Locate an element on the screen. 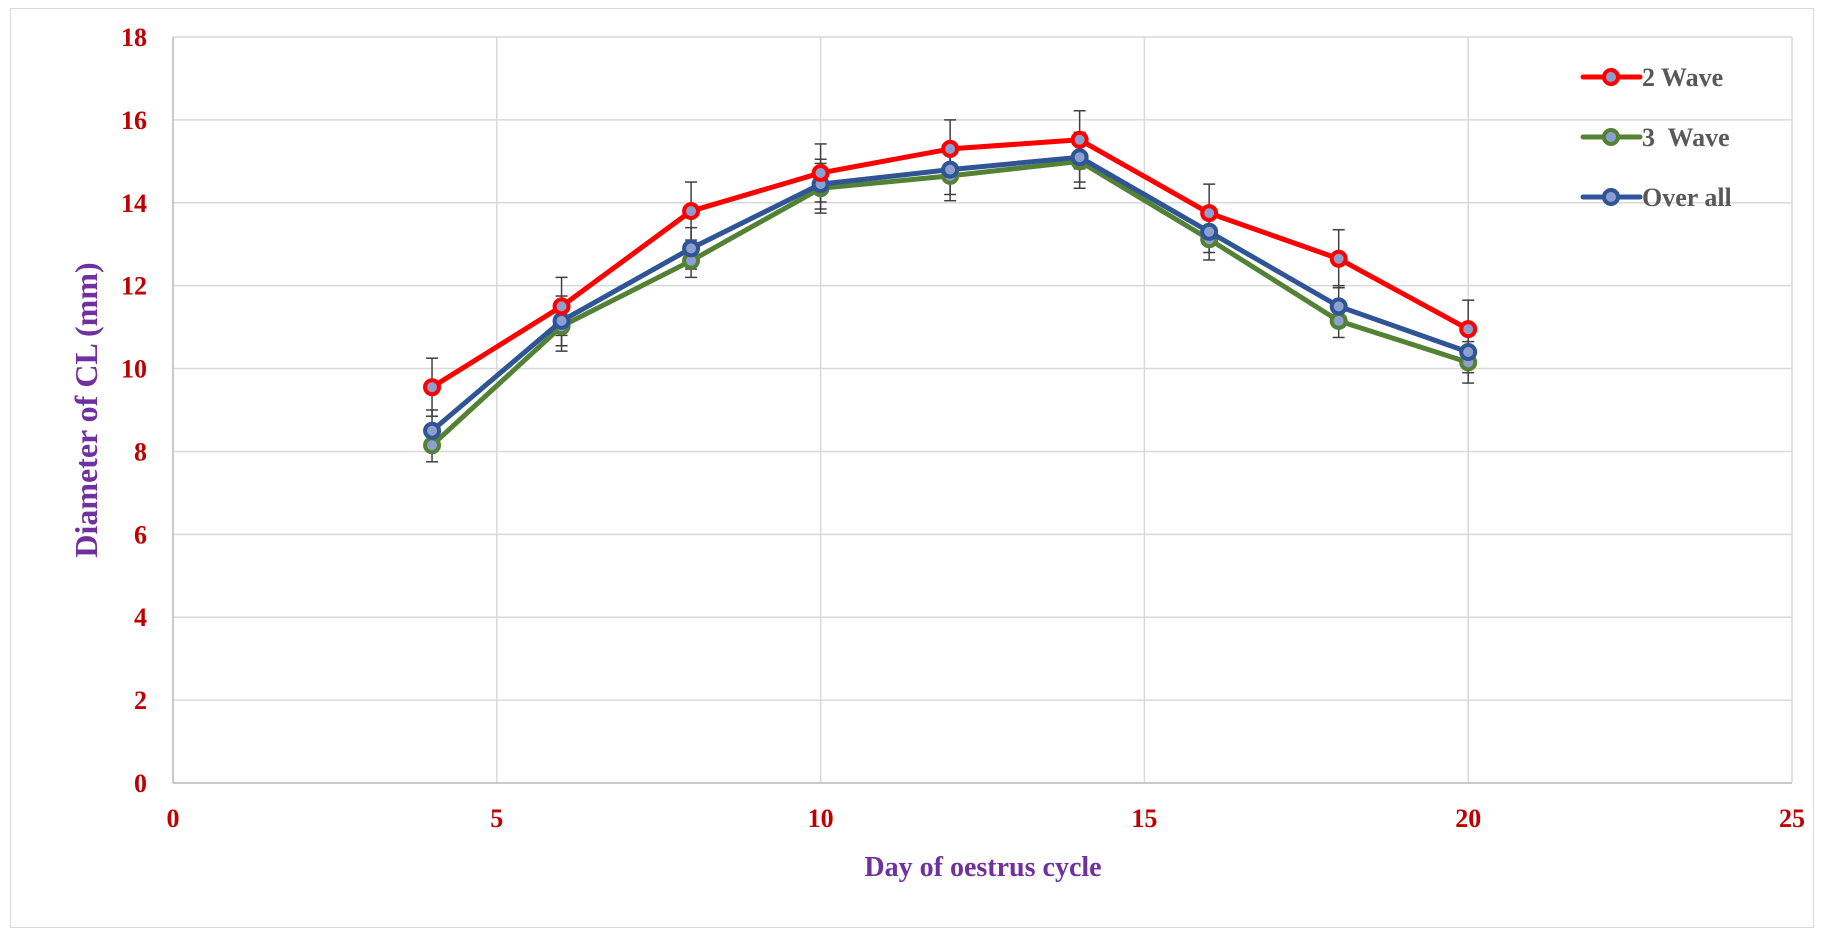 This screenshot has height=936, width=1823. legend: 2 Wave 3 Wave Over all is located at coordinates (1656, 137).